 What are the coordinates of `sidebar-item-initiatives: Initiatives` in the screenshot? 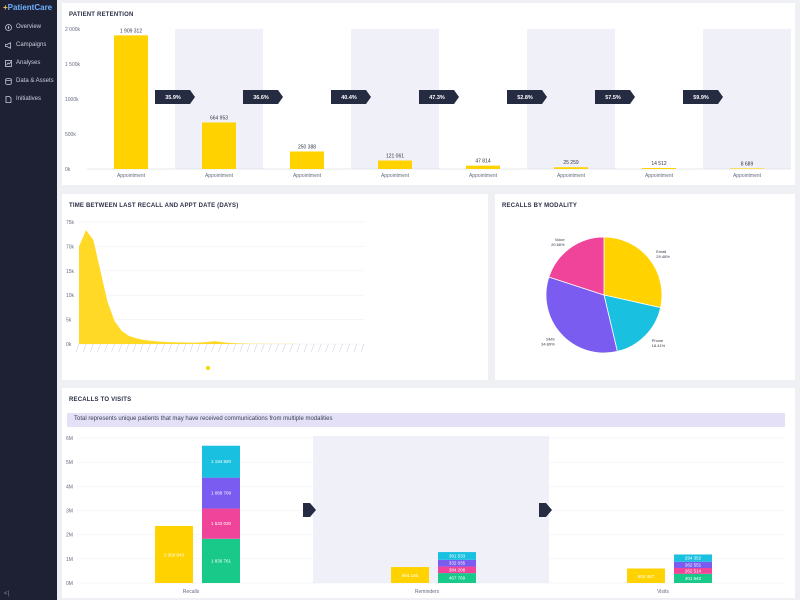 It's located at (28, 99).